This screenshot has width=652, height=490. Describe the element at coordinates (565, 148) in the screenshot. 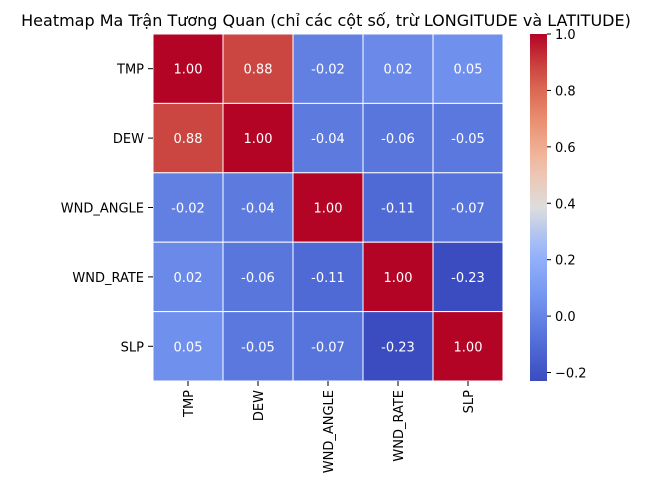

I see `colorbar-tick-label: 0.6` at that location.